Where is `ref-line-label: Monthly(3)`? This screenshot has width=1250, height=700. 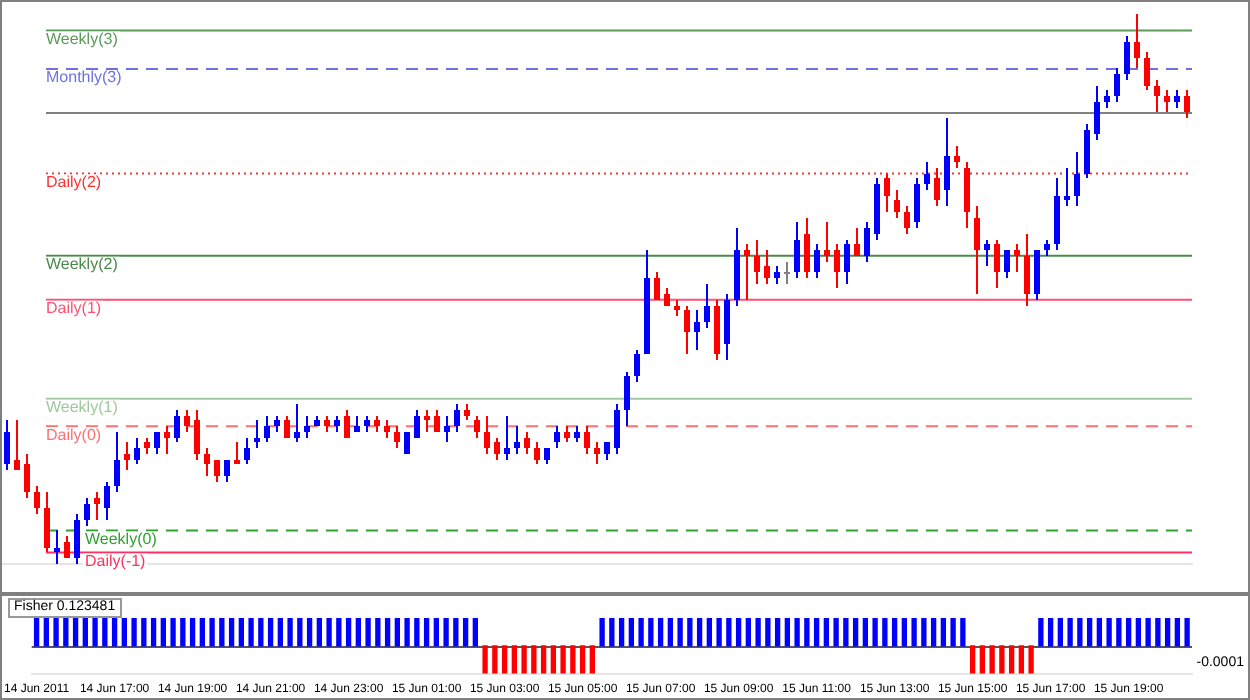 ref-line-label: Monthly(3) is located at coordinates (84, 77).